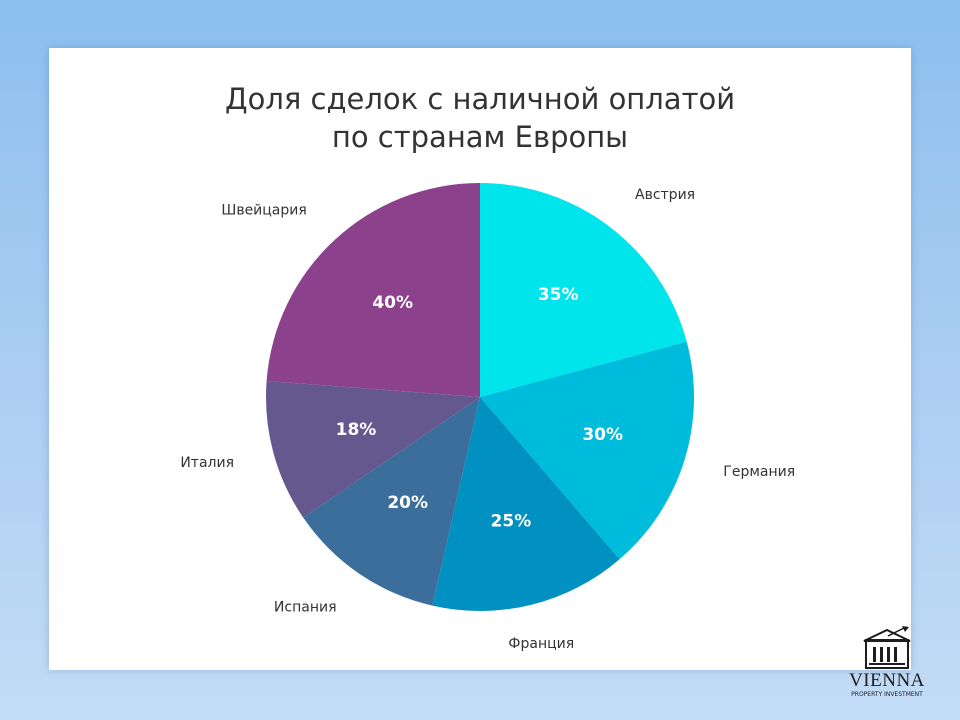 This screenshot has width=960, height=720. I want to click on slice-category-label-5: Швейцария, so click(263, 210).